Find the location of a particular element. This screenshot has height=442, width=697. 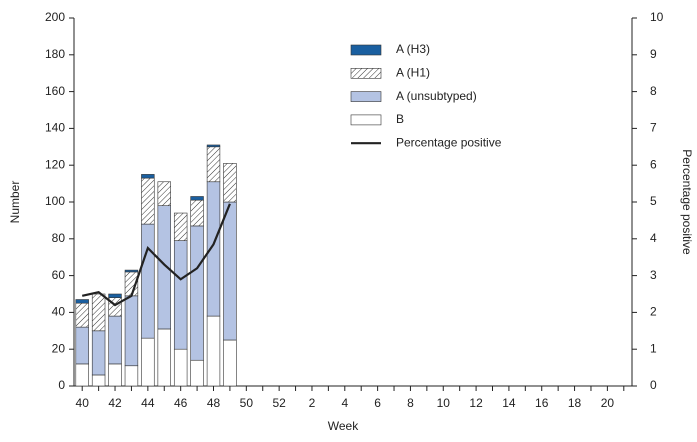

line is located at coordinates (156, 255).